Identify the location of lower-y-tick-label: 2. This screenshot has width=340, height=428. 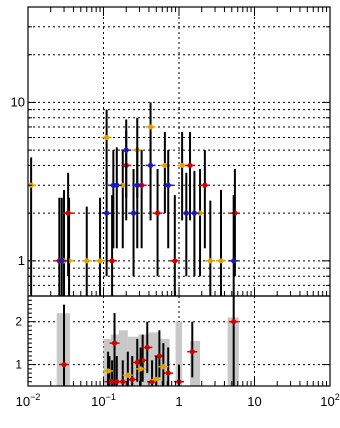
(18, 322).